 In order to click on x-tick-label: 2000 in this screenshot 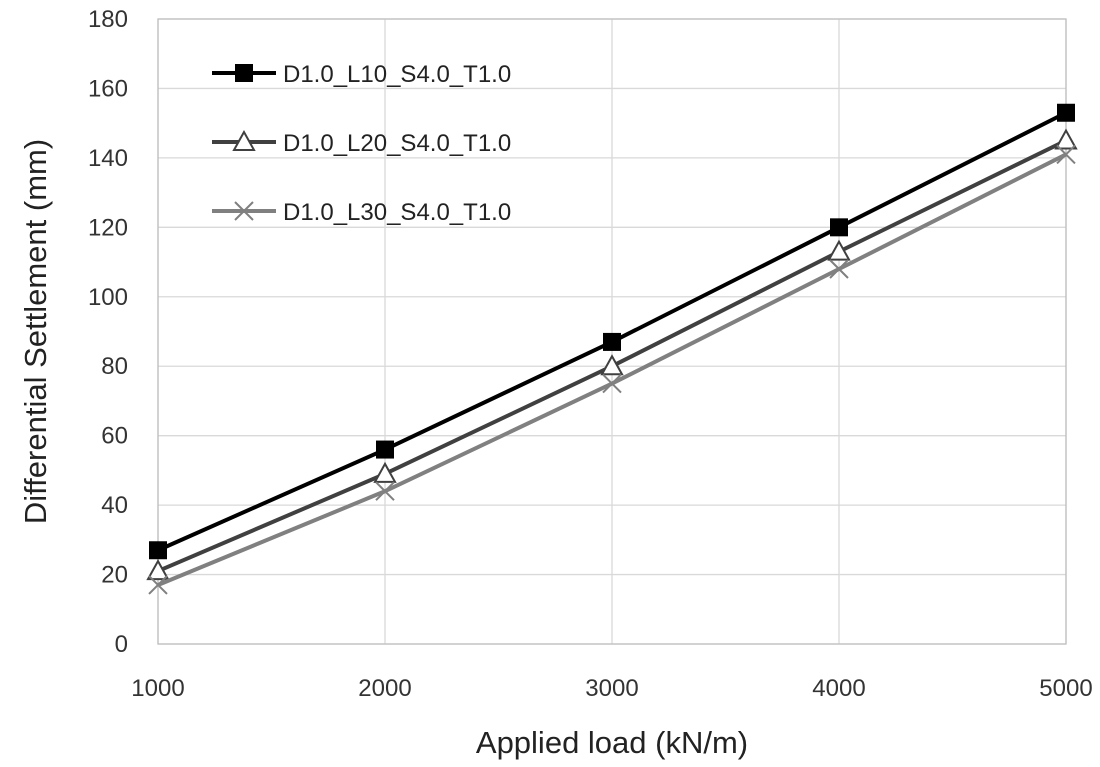, I will do `click(384, 688)`.